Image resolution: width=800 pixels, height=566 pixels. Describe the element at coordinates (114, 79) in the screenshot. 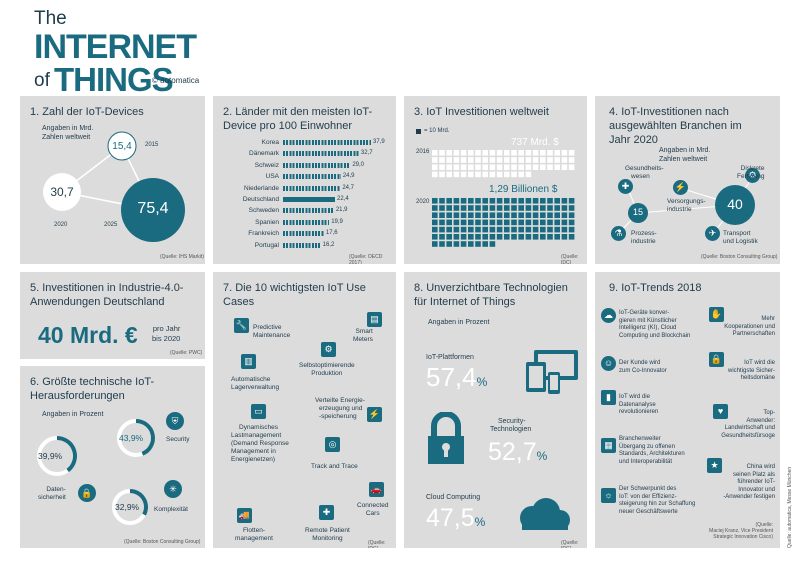

I see `logo-things: THINGS` at that location.